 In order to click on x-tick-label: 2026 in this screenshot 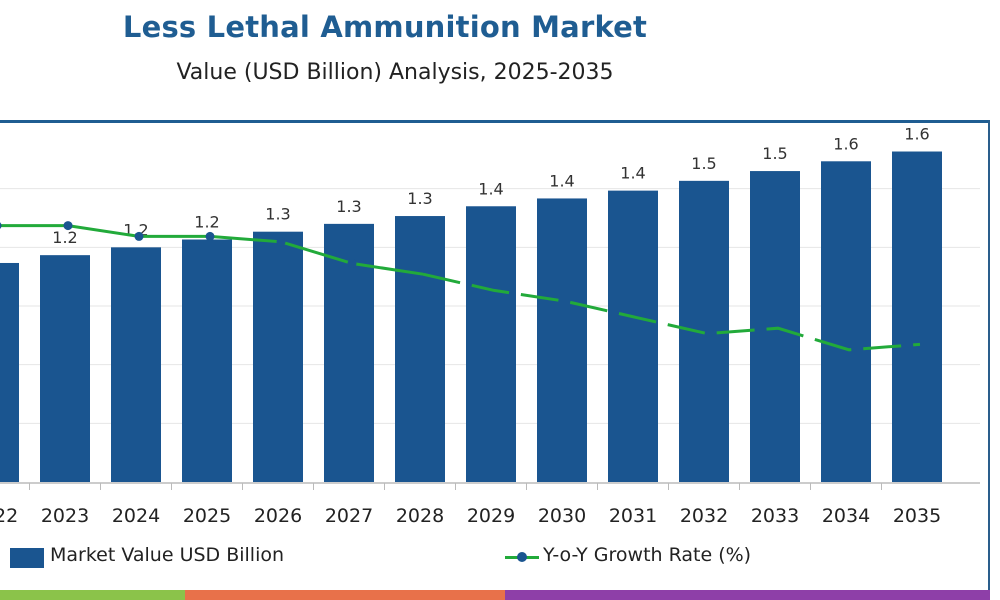, I will do `click(278, 516)`.